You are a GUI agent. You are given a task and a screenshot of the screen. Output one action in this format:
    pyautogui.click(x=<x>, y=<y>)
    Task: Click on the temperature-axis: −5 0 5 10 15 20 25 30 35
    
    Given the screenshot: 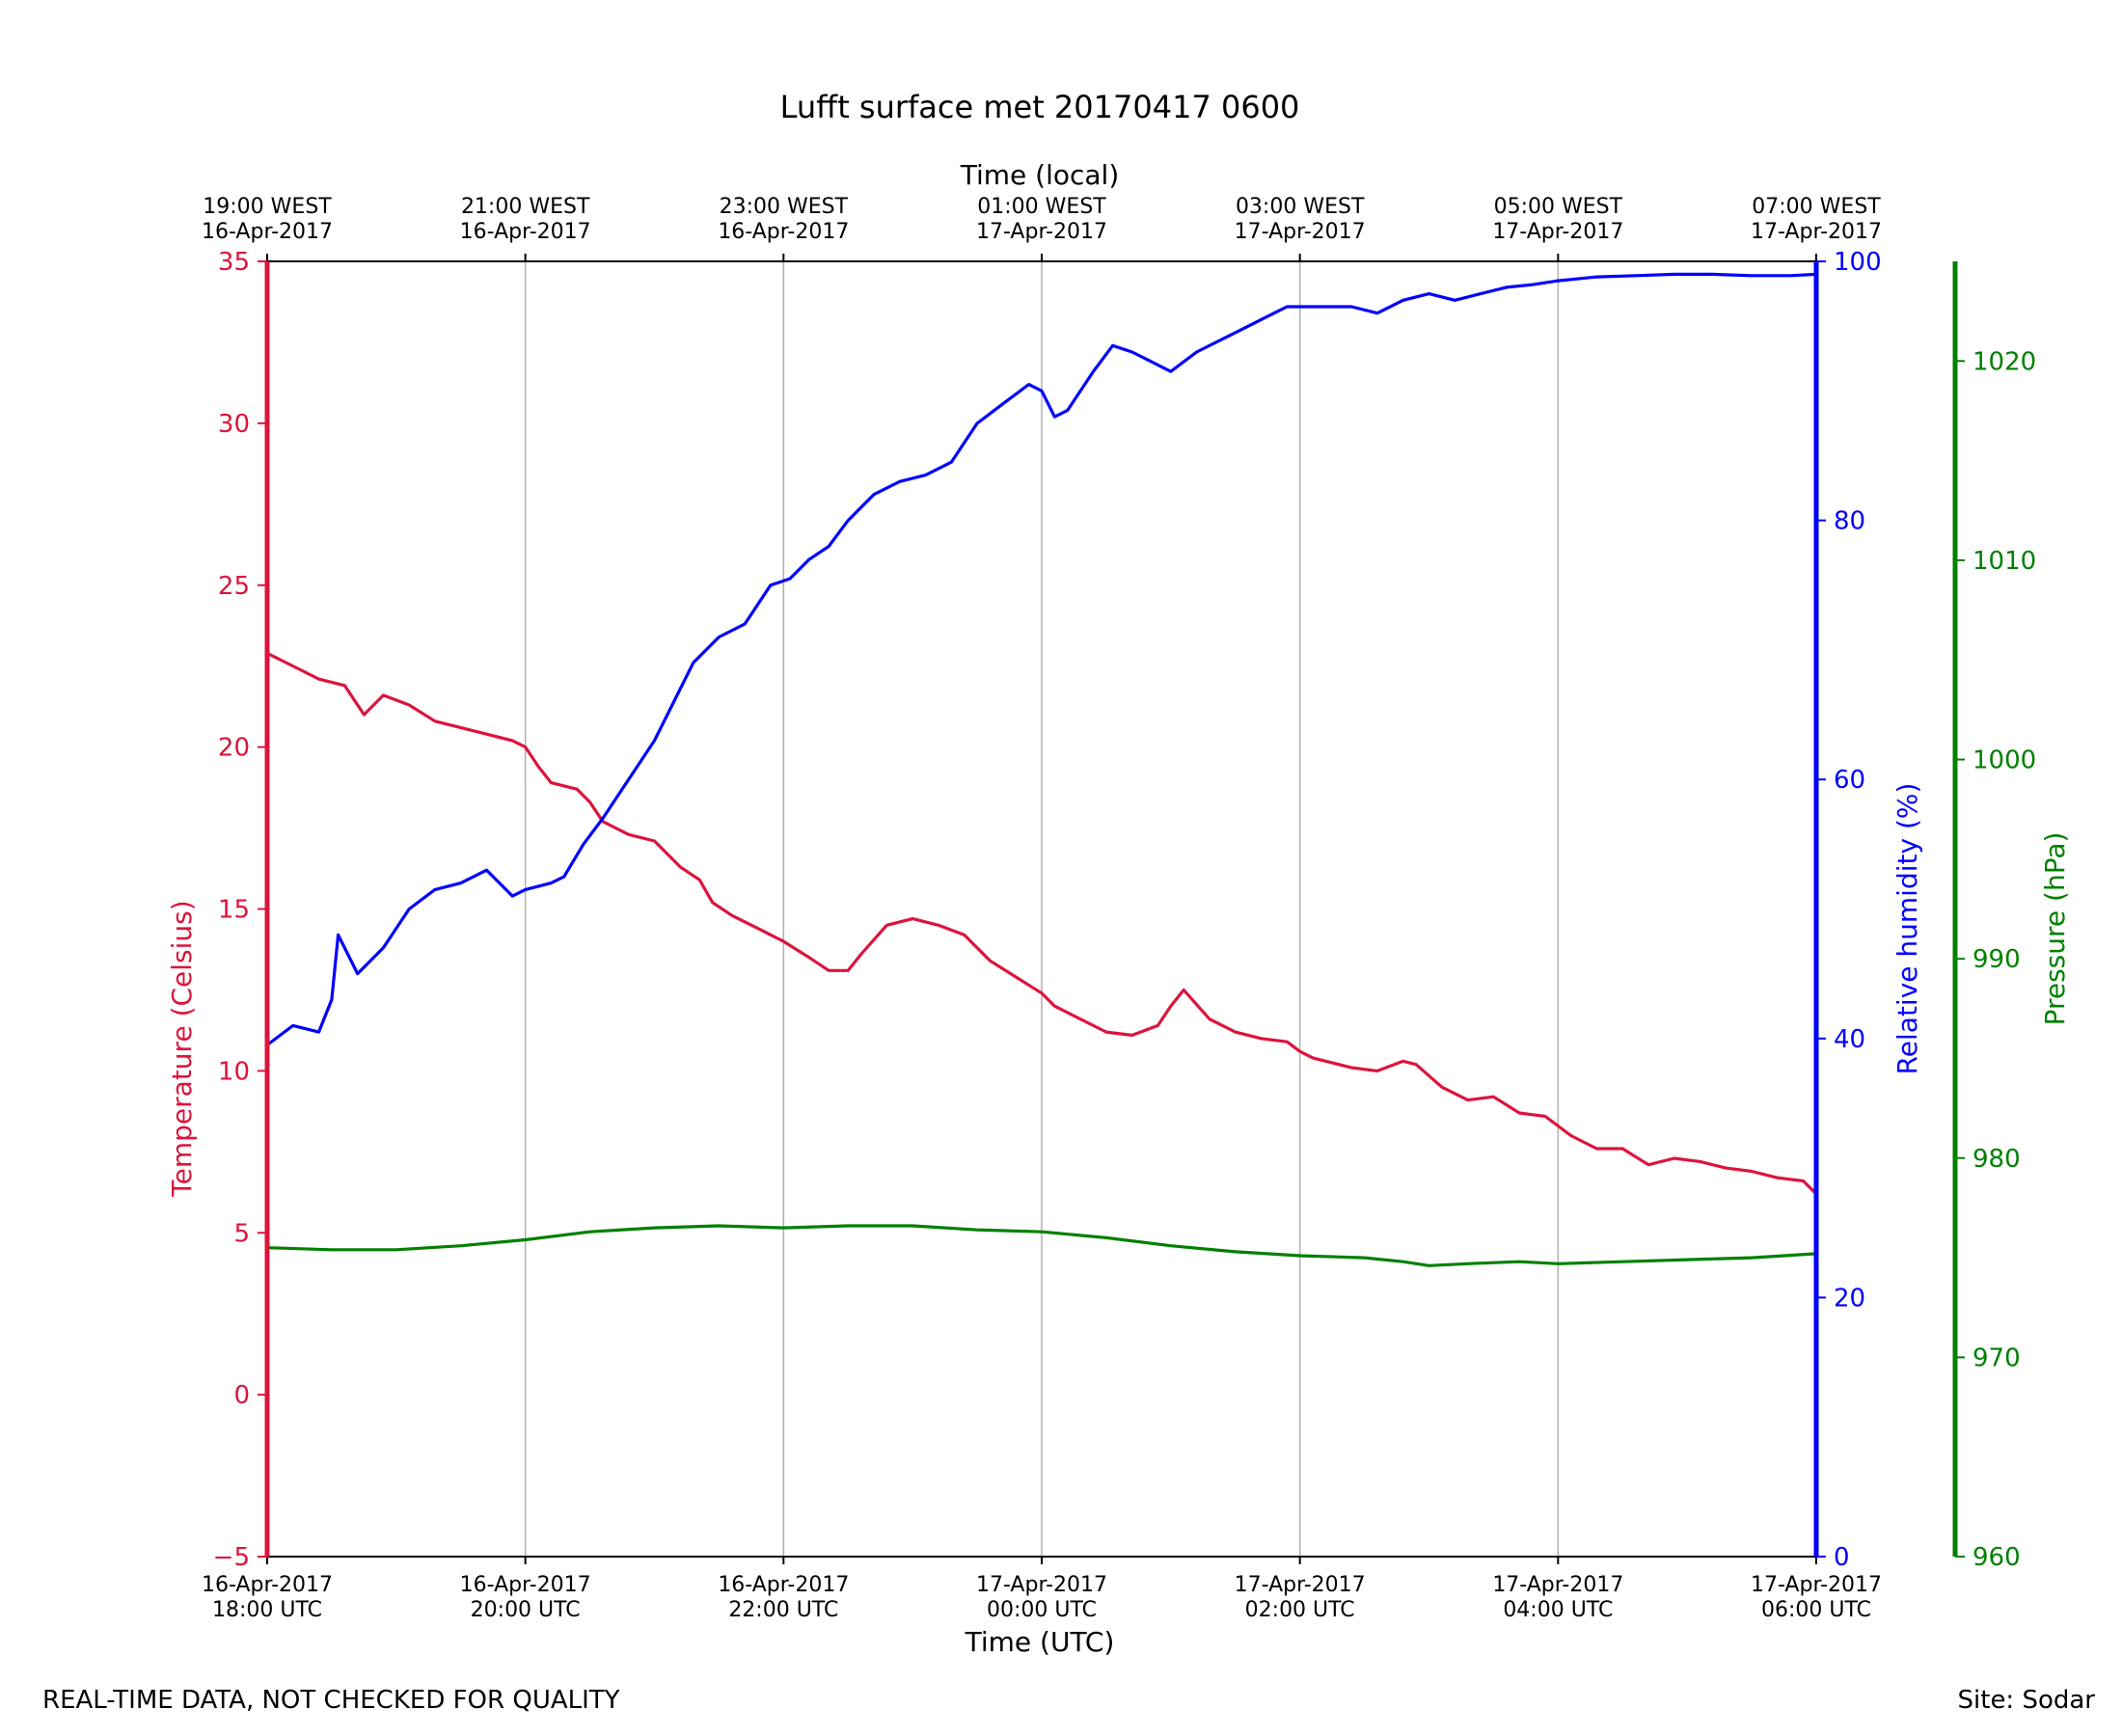 What is the action you would take?
    pyautogui.click(x=242, y=910)
    